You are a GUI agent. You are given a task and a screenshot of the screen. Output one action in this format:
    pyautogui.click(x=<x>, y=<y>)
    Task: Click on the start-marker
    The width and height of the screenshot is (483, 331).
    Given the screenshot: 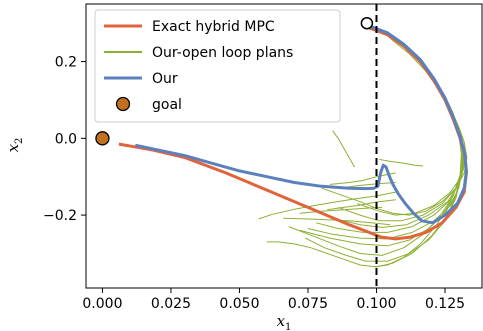 What is the action you would take?
    pyautogui.click(x=367, y=23)
    